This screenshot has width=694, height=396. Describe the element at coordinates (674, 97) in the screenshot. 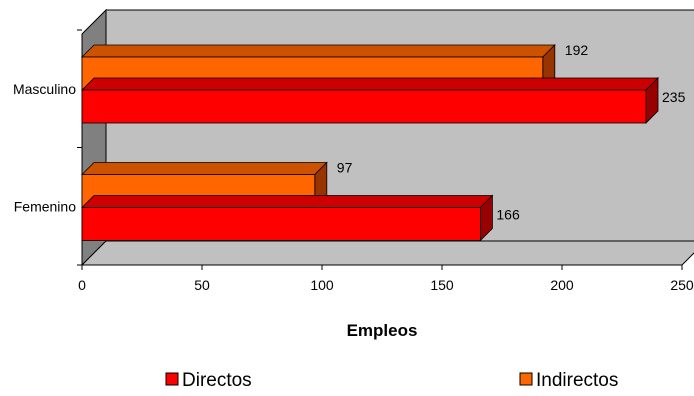

I see `data-label: 235` at that location.